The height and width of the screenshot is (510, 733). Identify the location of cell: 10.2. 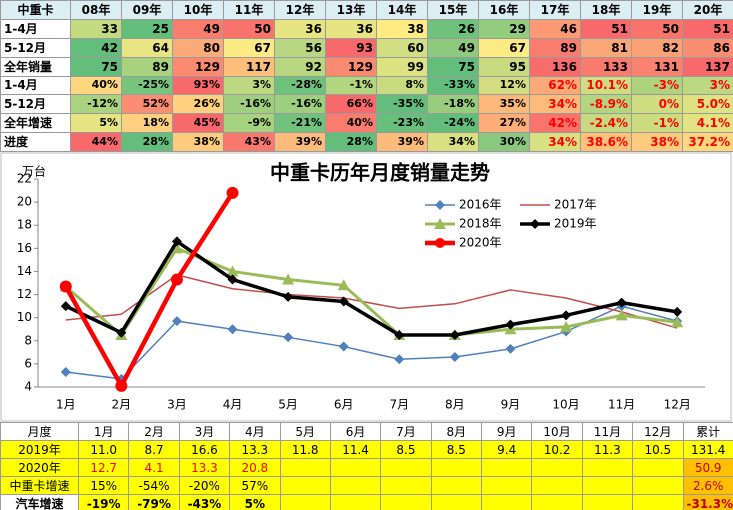
(557, 449).